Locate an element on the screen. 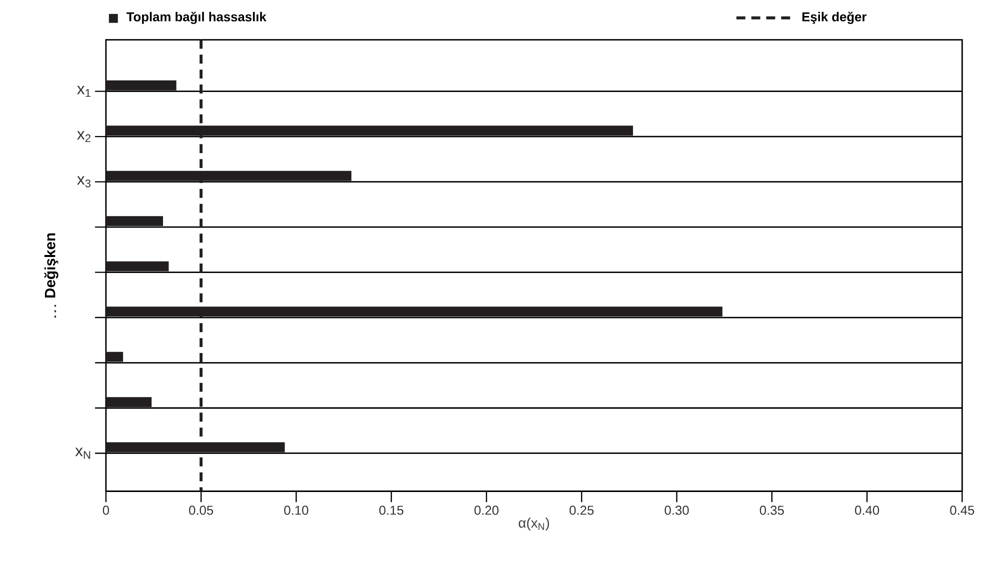  y-tick-label: x$_{3}$ is located at coordinates (84, 182).